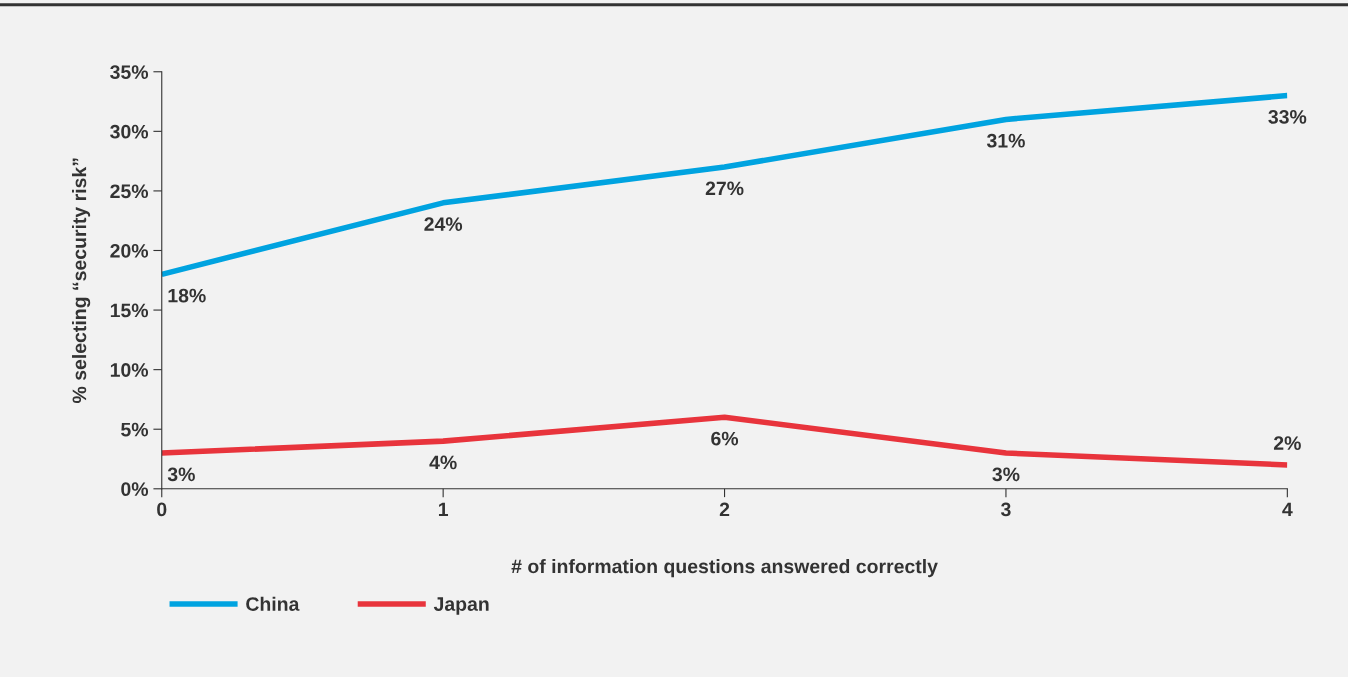  I want to click on data-label: 18%, so click(187, 295).